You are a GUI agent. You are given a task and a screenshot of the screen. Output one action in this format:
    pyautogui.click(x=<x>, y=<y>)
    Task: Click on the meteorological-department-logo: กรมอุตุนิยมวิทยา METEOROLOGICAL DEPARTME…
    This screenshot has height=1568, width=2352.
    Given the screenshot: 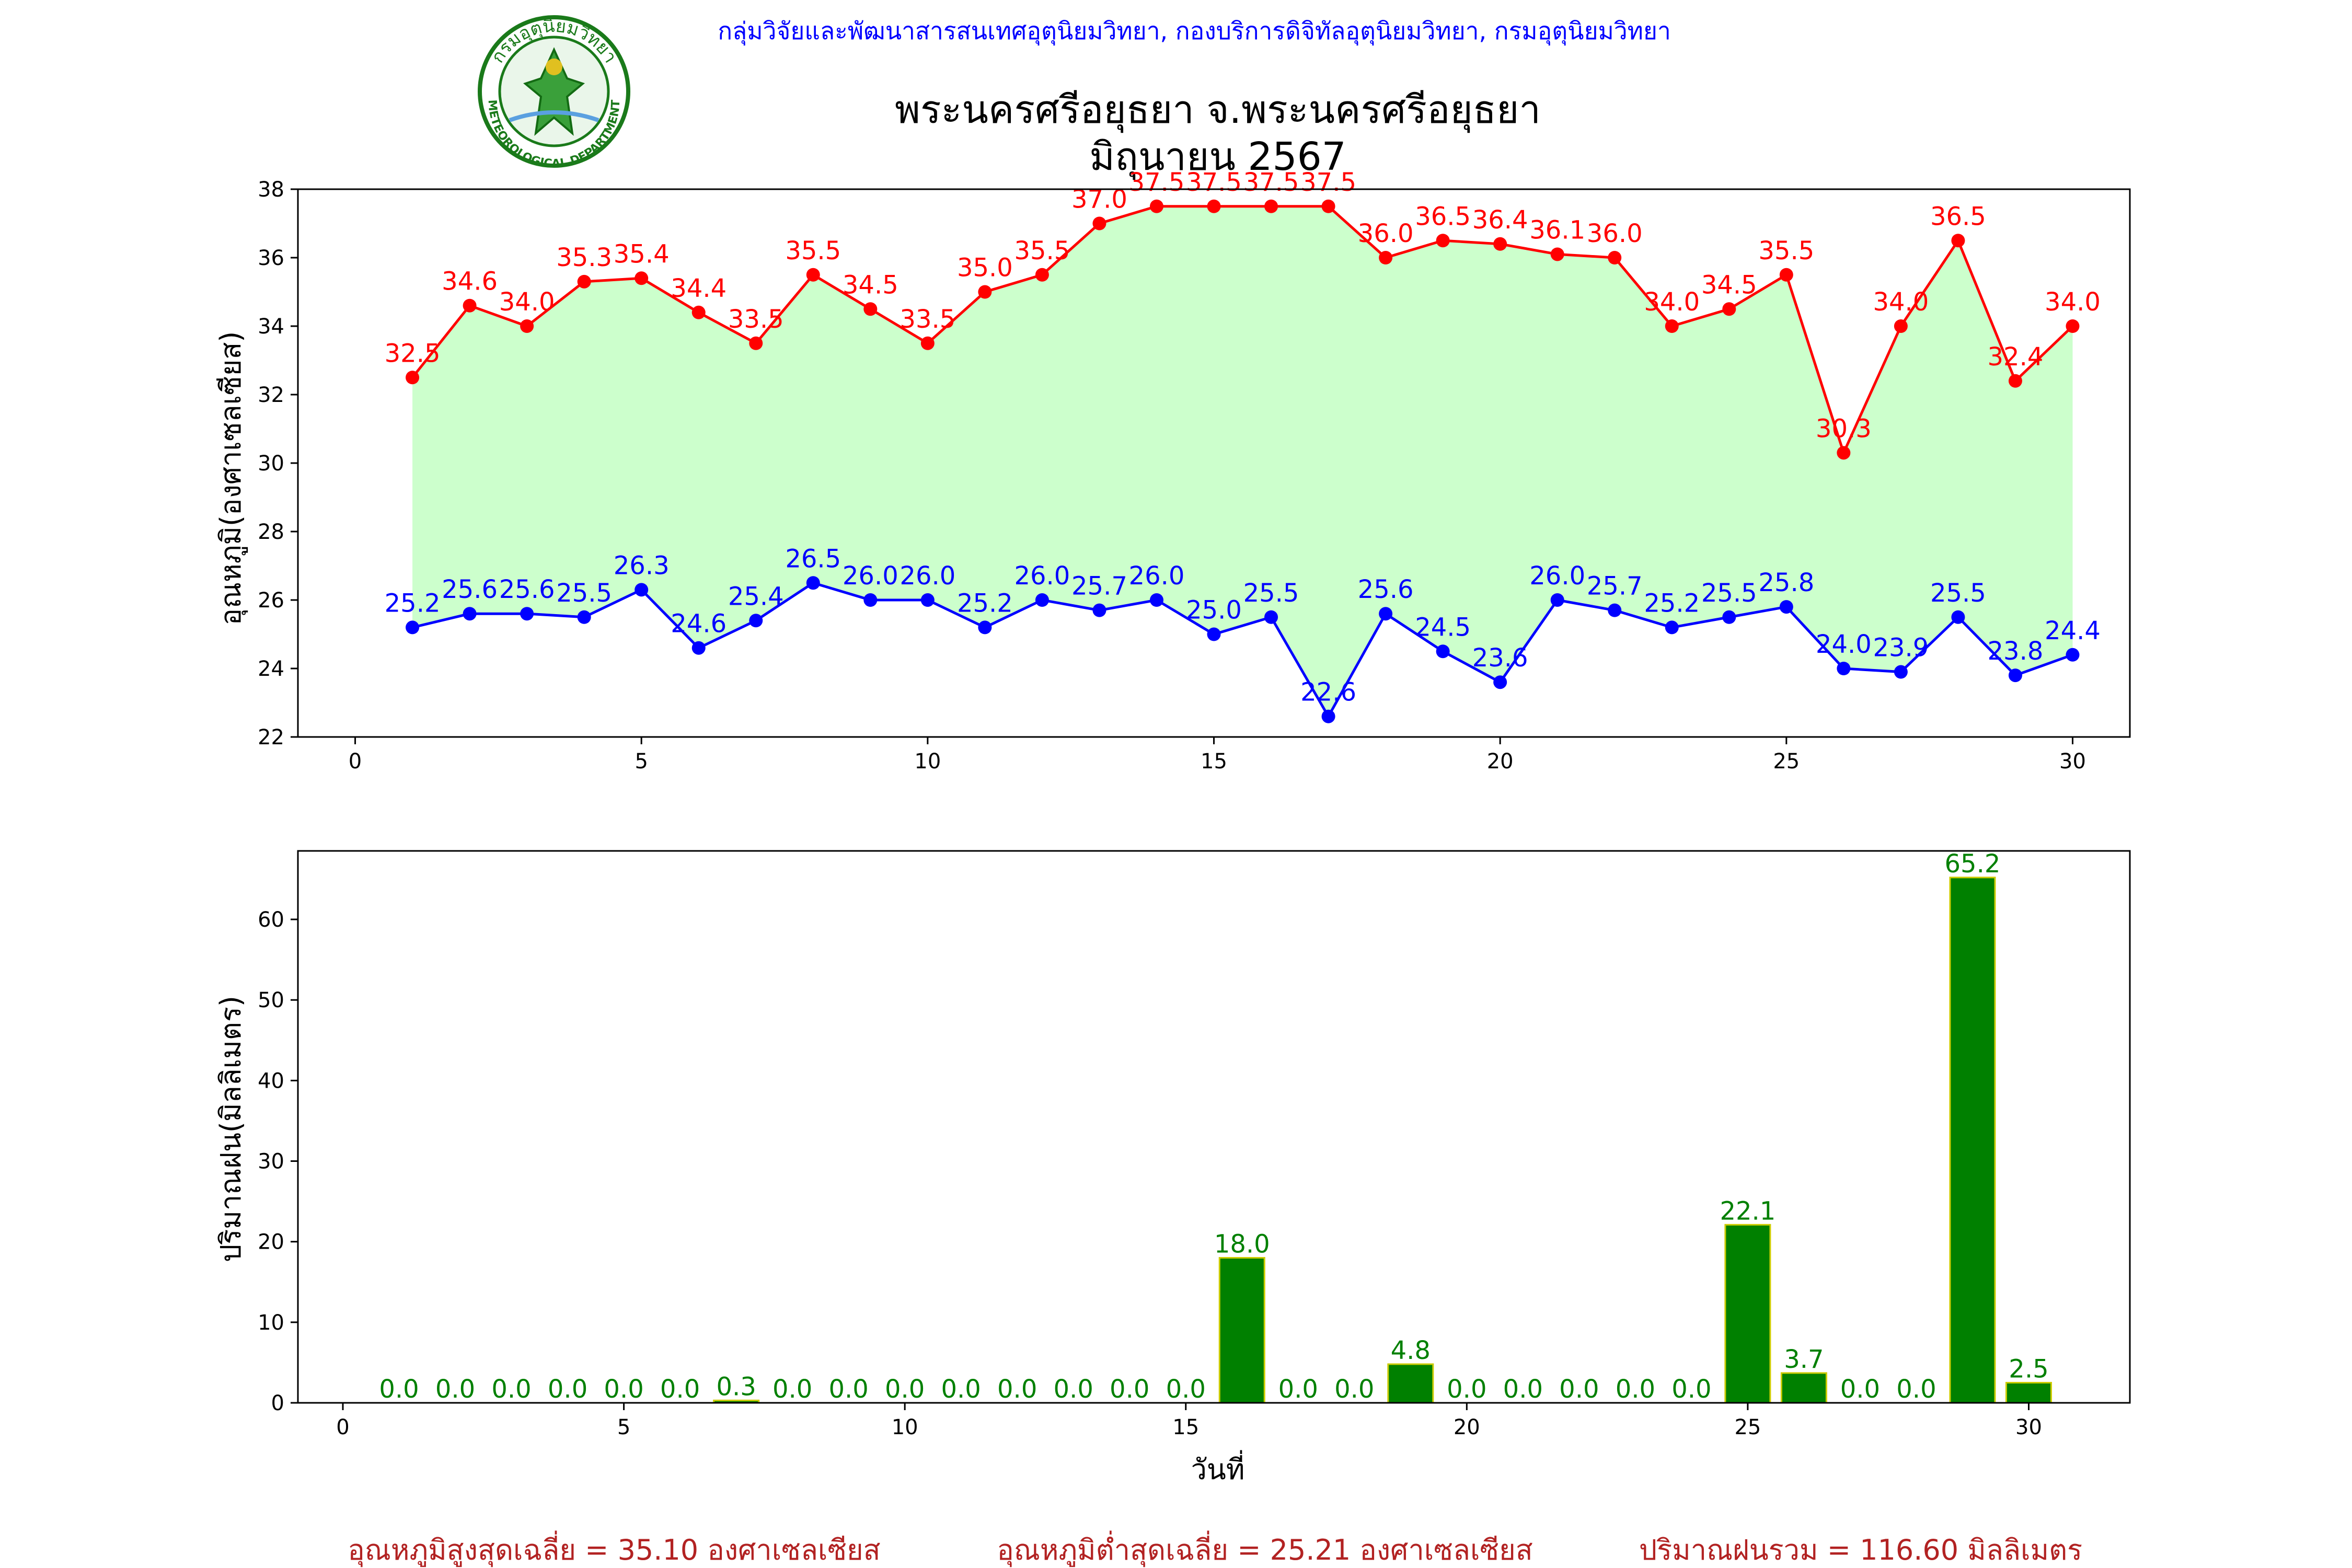 What is the action you would take?
    pyautogui.click(x=554, y=92)
    